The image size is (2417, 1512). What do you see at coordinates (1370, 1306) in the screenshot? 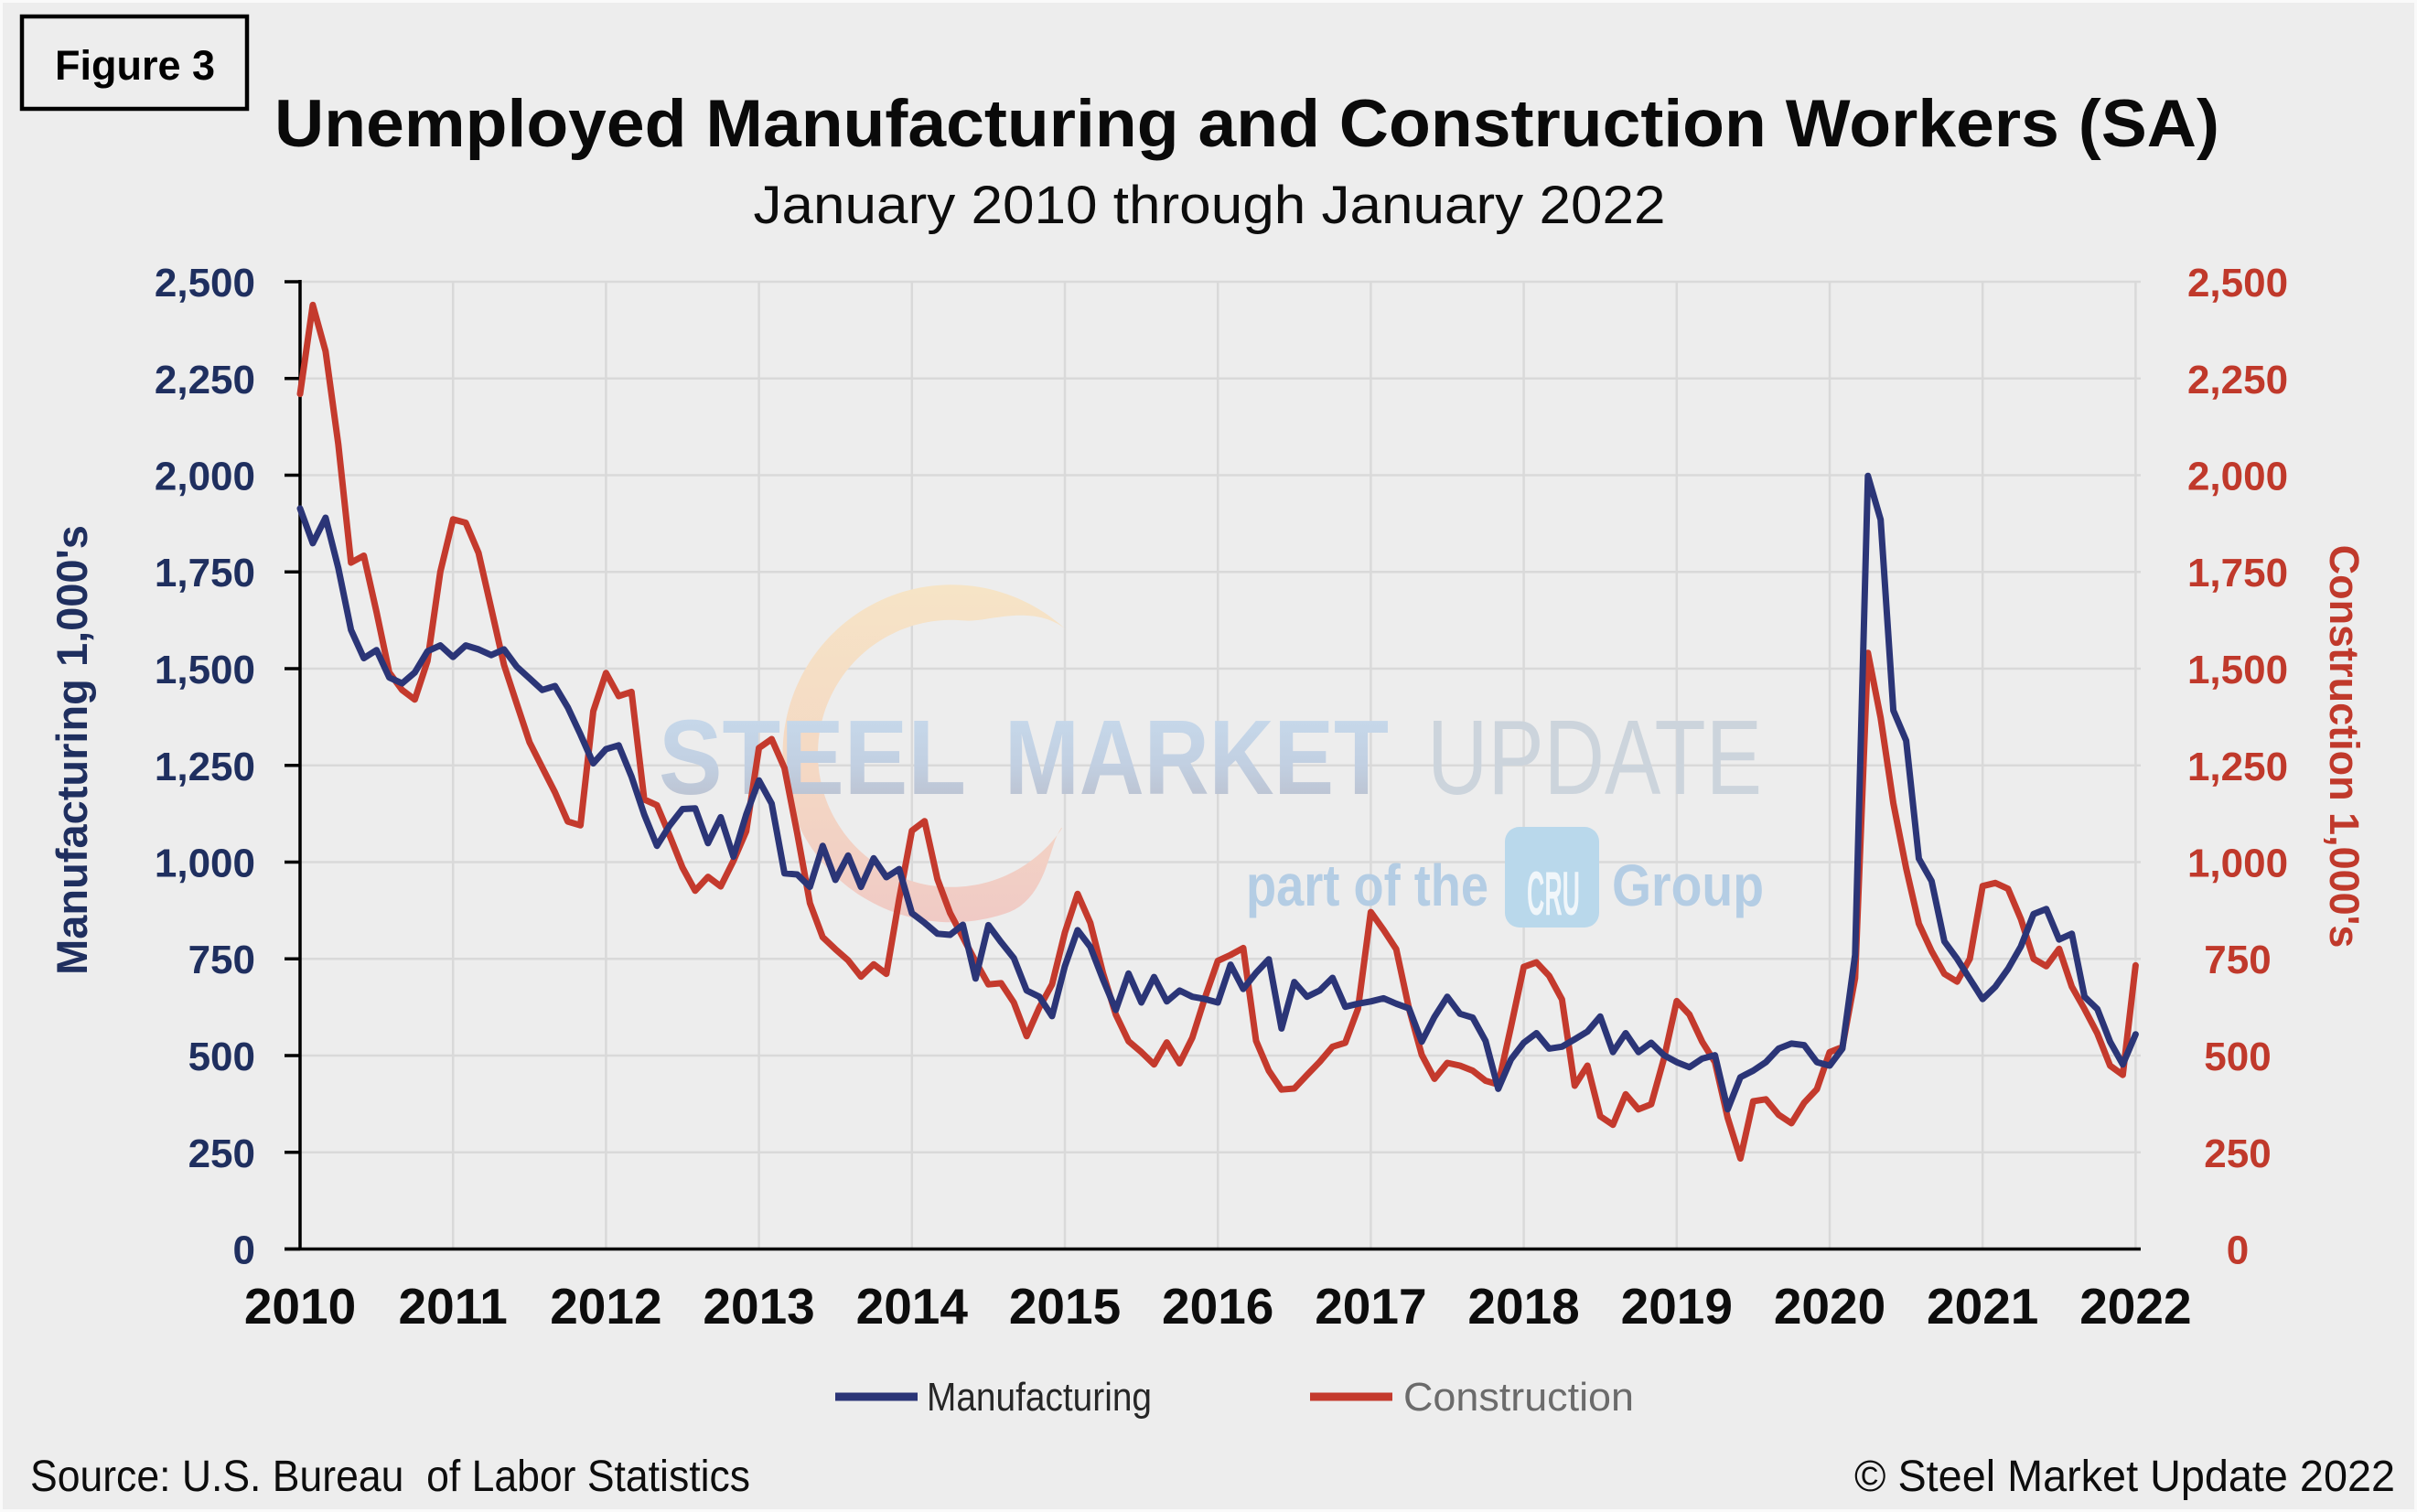
I see `svg-text: 2017` at bounding box center [1370, 1306].